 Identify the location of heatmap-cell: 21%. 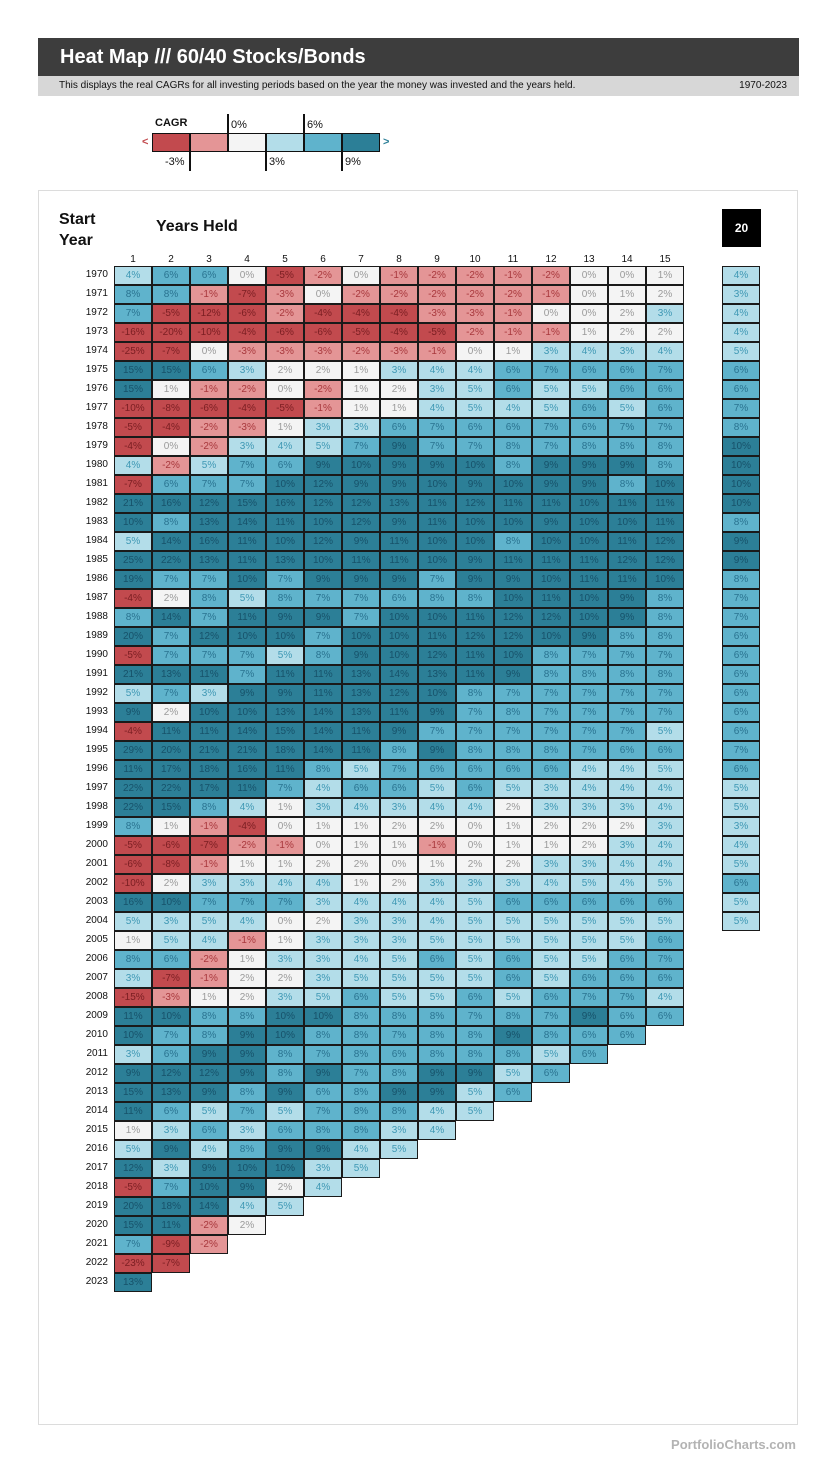
(247, 750).